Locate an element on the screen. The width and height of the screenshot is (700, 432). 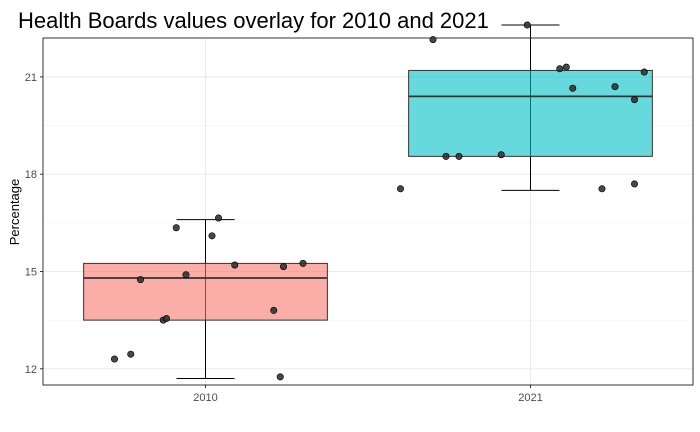
y-axis-title: Percentage is located at coordinates (14, 212).